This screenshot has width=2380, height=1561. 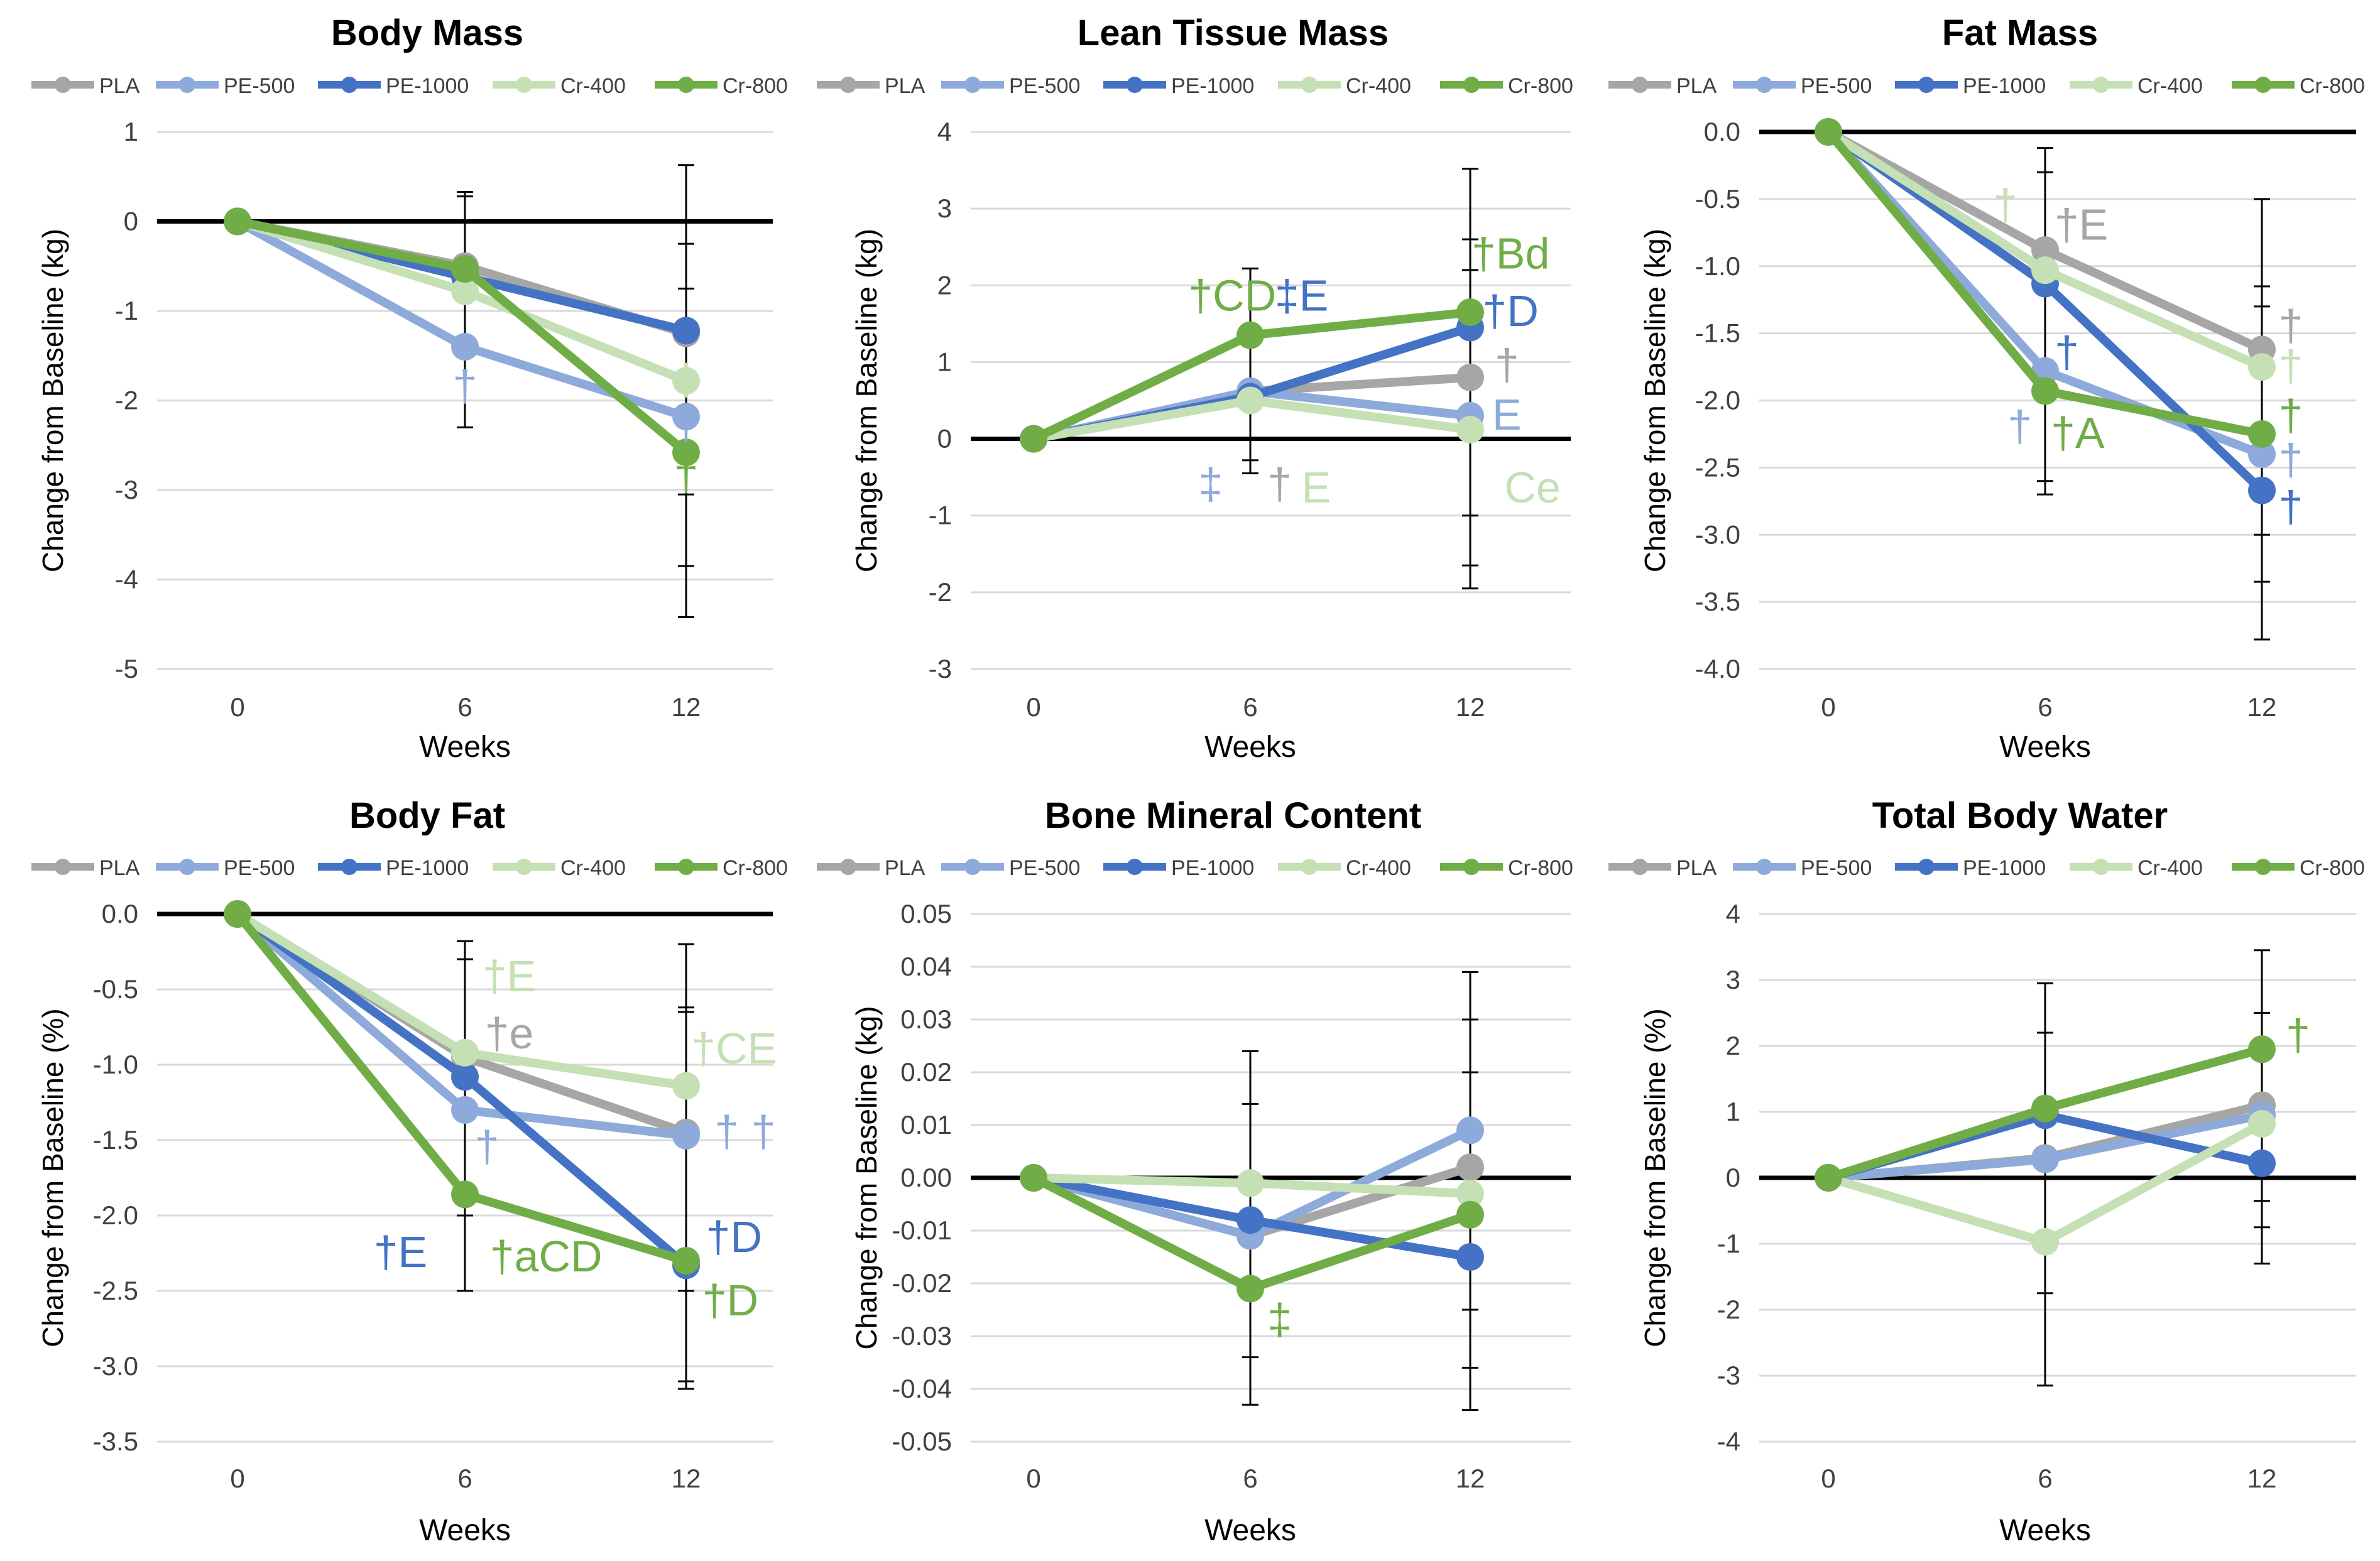 I want to click on y-tick-label: -0.03, so click(x=922, y=1336).